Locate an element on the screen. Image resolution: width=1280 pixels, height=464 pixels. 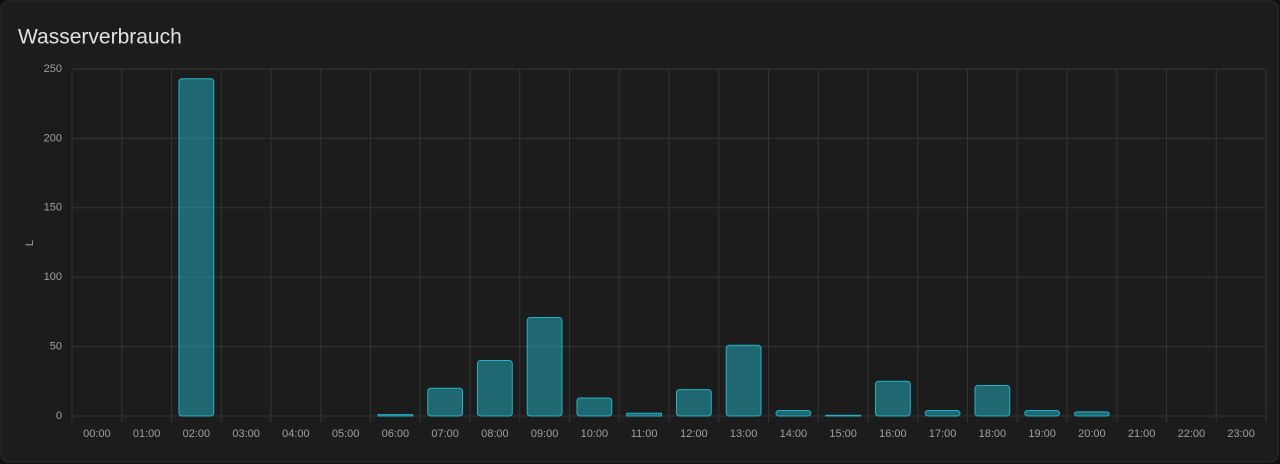
x-tick-label: 16:00 is located at coordinates (893, 434).